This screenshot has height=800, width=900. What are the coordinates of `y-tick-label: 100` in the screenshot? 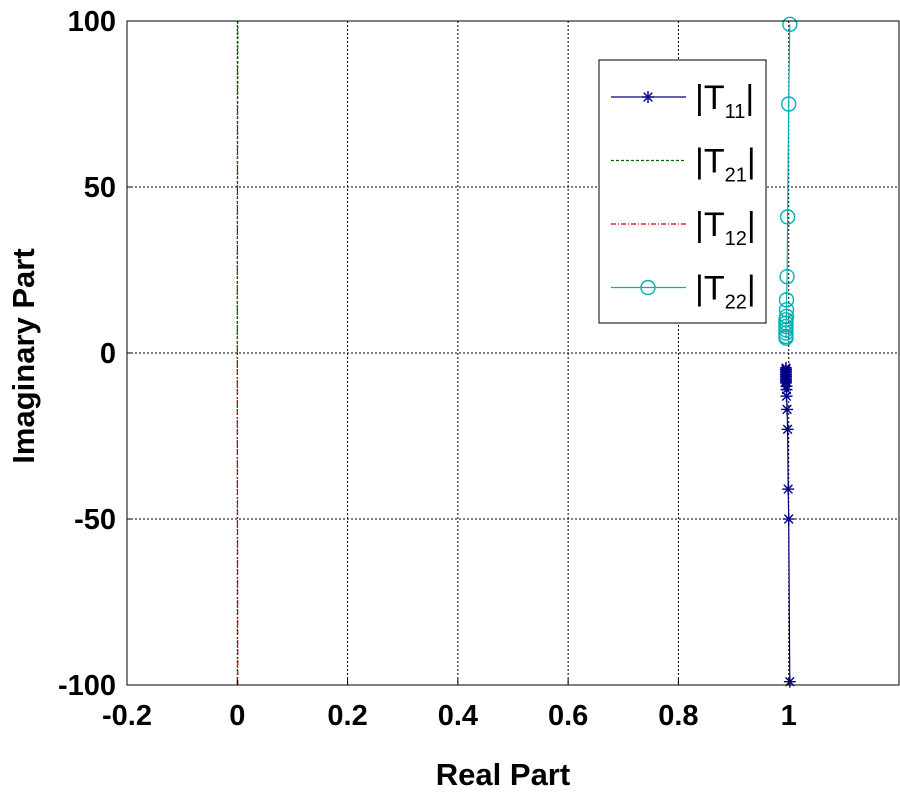 It's located at (92, 22).